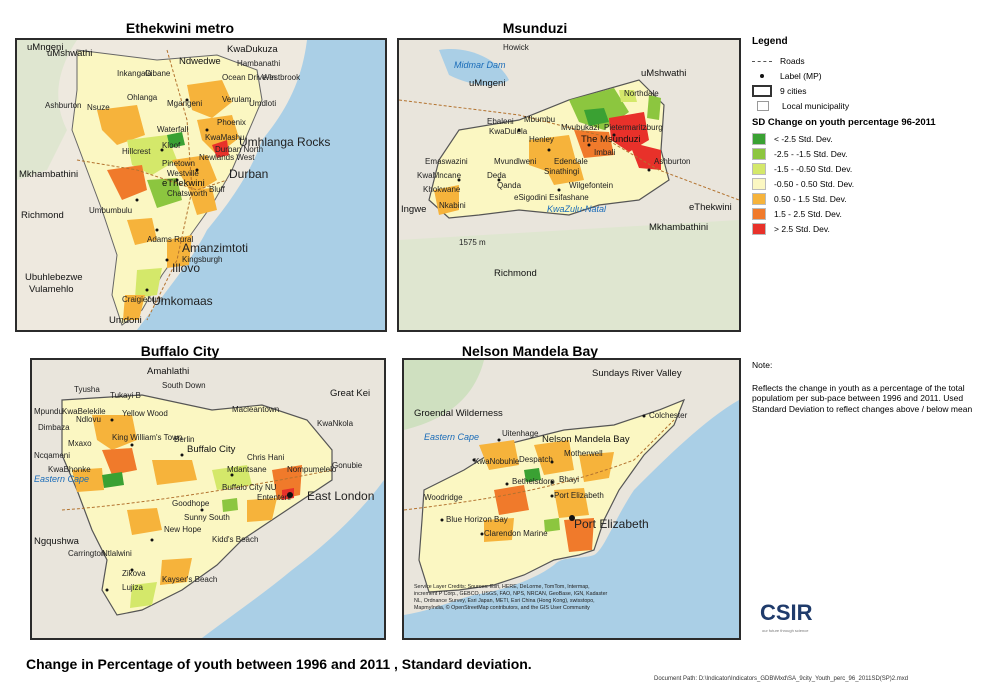 Image resolution: width=982 pixels, height=699 pixels. I want to click on legend-class: 1.5 - 2.5 Std. Dev., so click(864, 213).